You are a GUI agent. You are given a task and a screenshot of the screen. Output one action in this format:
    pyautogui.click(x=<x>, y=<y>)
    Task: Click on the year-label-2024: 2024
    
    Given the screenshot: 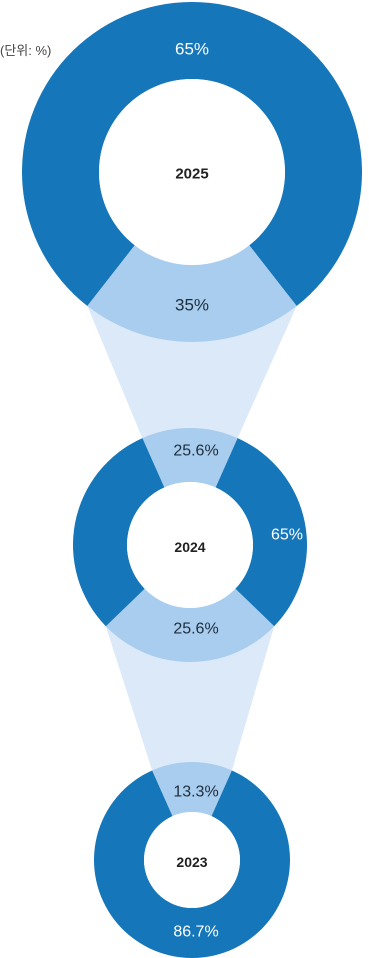 What is the action you would take?
    pyautogui.click(x=189, y=547)
    